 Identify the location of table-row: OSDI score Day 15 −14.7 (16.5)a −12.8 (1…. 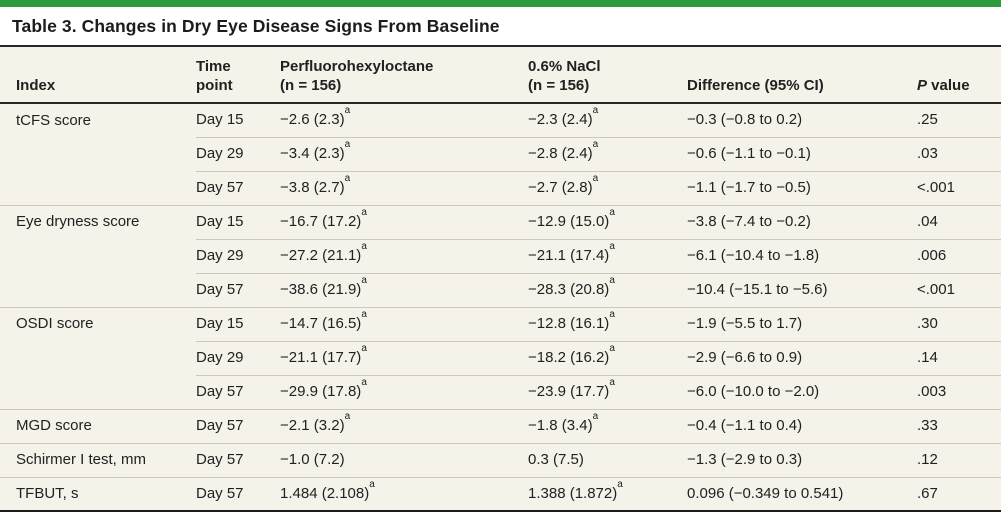
(500, 323).